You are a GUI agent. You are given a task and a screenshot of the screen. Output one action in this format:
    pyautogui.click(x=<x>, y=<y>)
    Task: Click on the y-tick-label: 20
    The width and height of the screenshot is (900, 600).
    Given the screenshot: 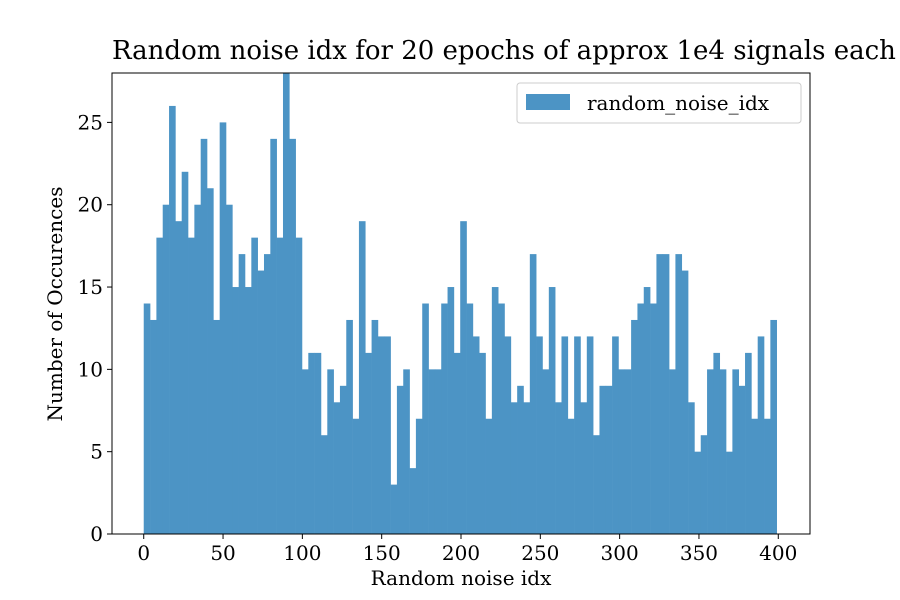 What is the action you would take?
    pyautogui.click(x=90, y=205)
    